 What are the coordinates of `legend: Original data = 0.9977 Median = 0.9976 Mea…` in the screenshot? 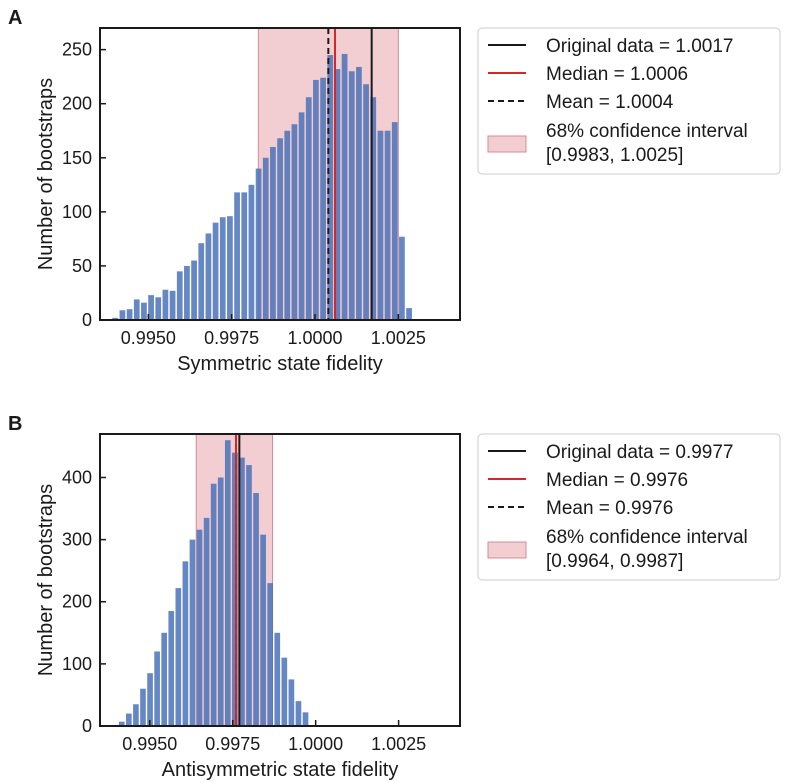 It's located at (629, 507).